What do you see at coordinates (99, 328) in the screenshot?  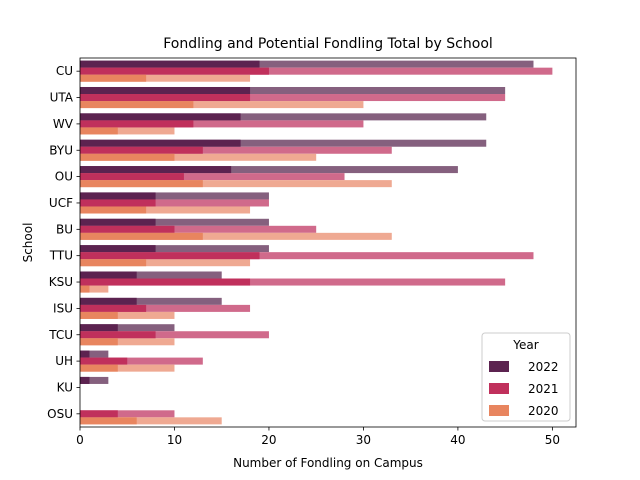 I see `bar-fondling-2022-TCU` at bounding box center [99, 328].